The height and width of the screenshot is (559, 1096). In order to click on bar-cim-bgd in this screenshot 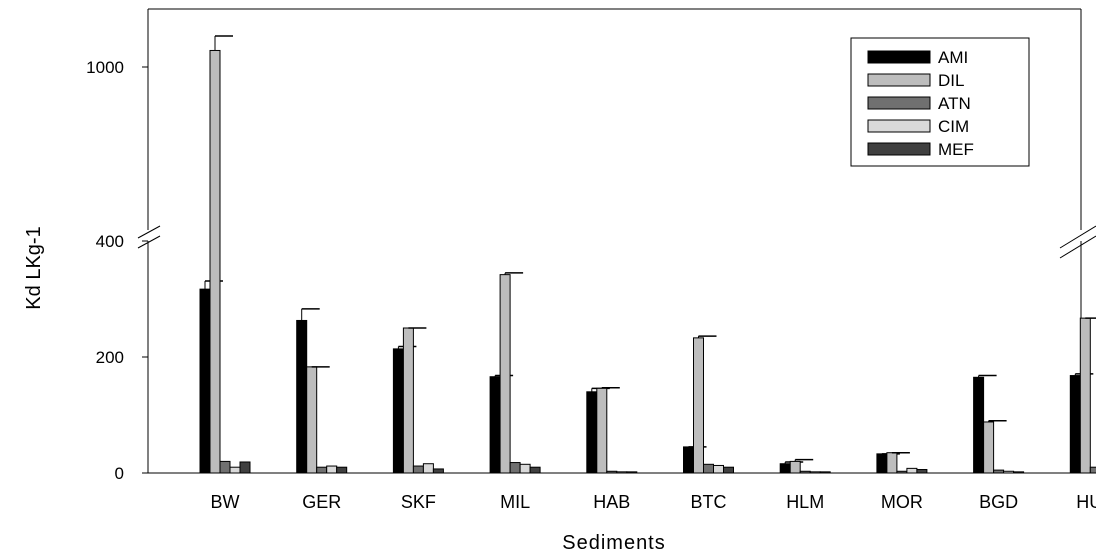, I will do `click(1009, 472)`.